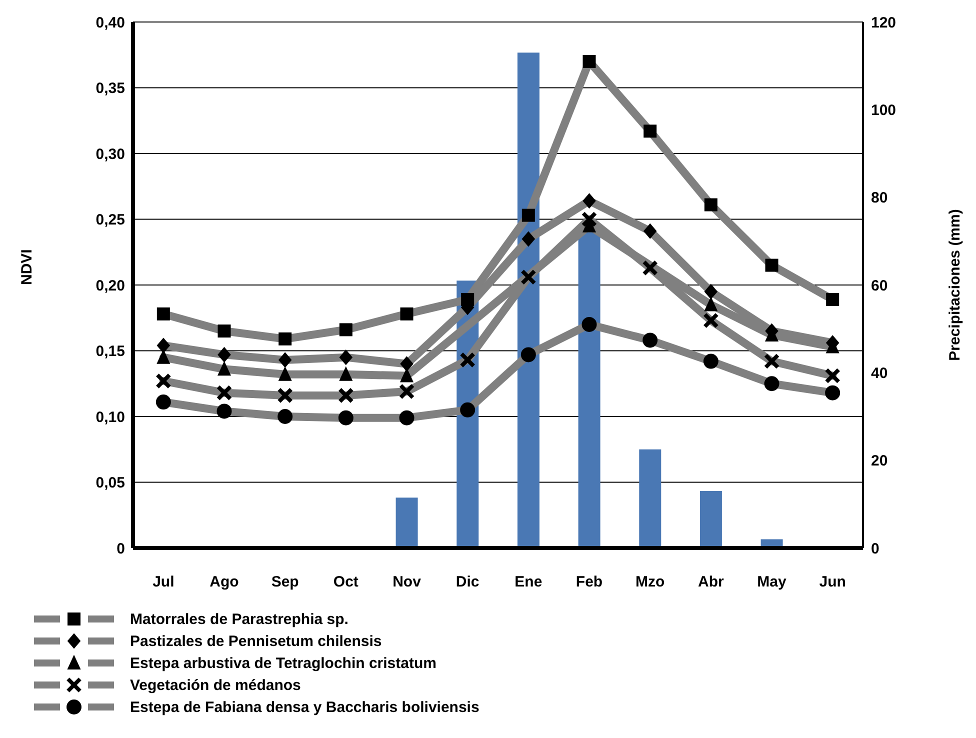 This screenshot has width=976, height=738. Describe the element at coordinates (875, 549) in the screenshot. I see `y2-tick-label: 0` at that location.